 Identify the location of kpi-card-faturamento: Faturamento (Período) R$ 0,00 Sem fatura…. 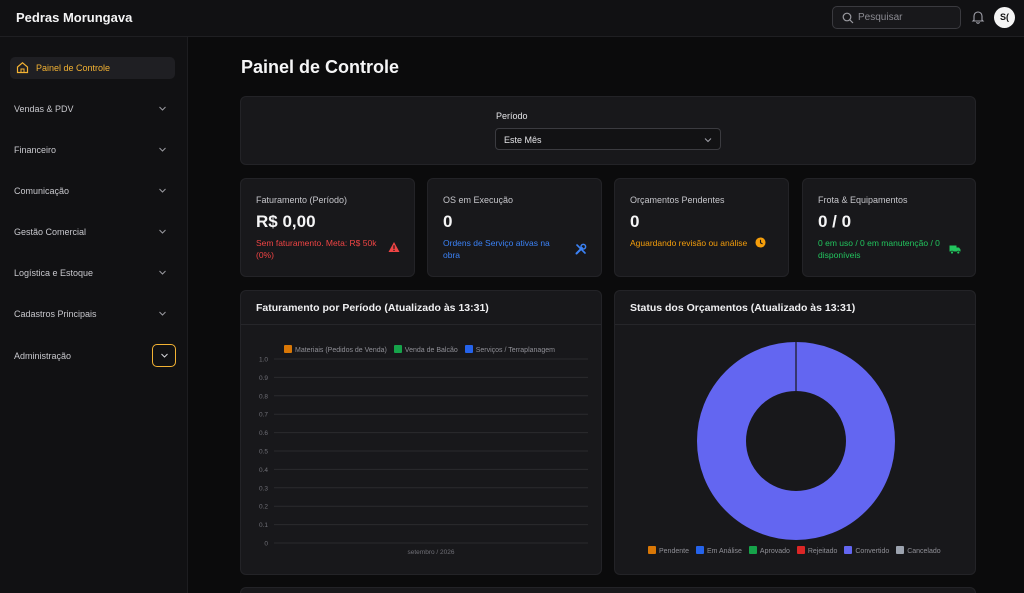
(327, 227).